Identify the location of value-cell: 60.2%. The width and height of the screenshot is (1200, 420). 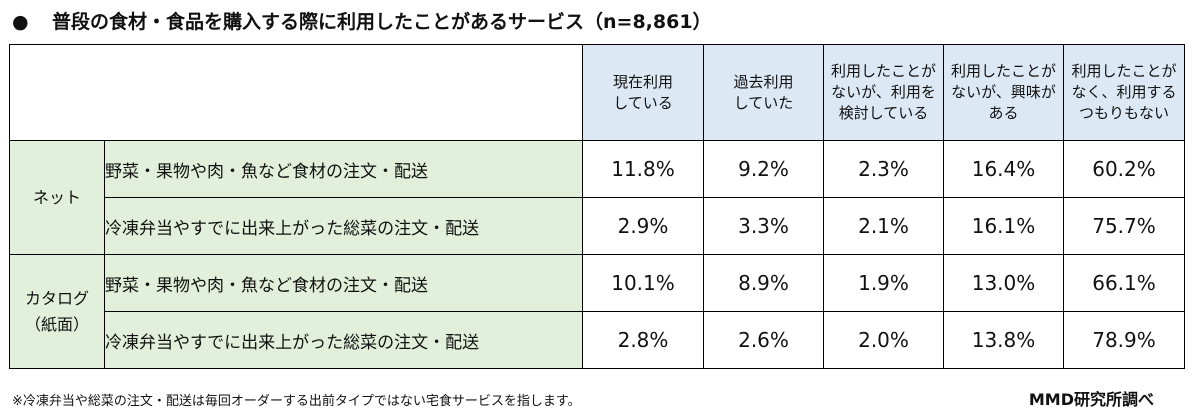
(1124, 169).